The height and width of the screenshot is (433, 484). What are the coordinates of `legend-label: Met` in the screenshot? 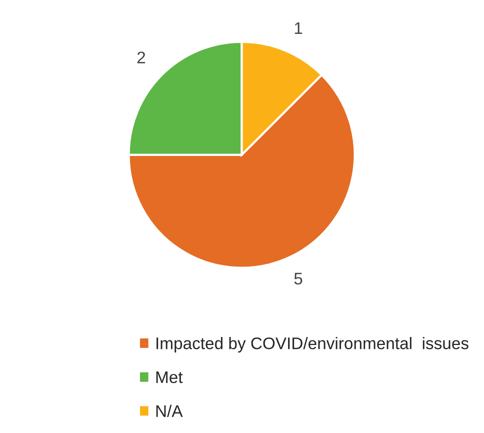 It's located at (169, 377).